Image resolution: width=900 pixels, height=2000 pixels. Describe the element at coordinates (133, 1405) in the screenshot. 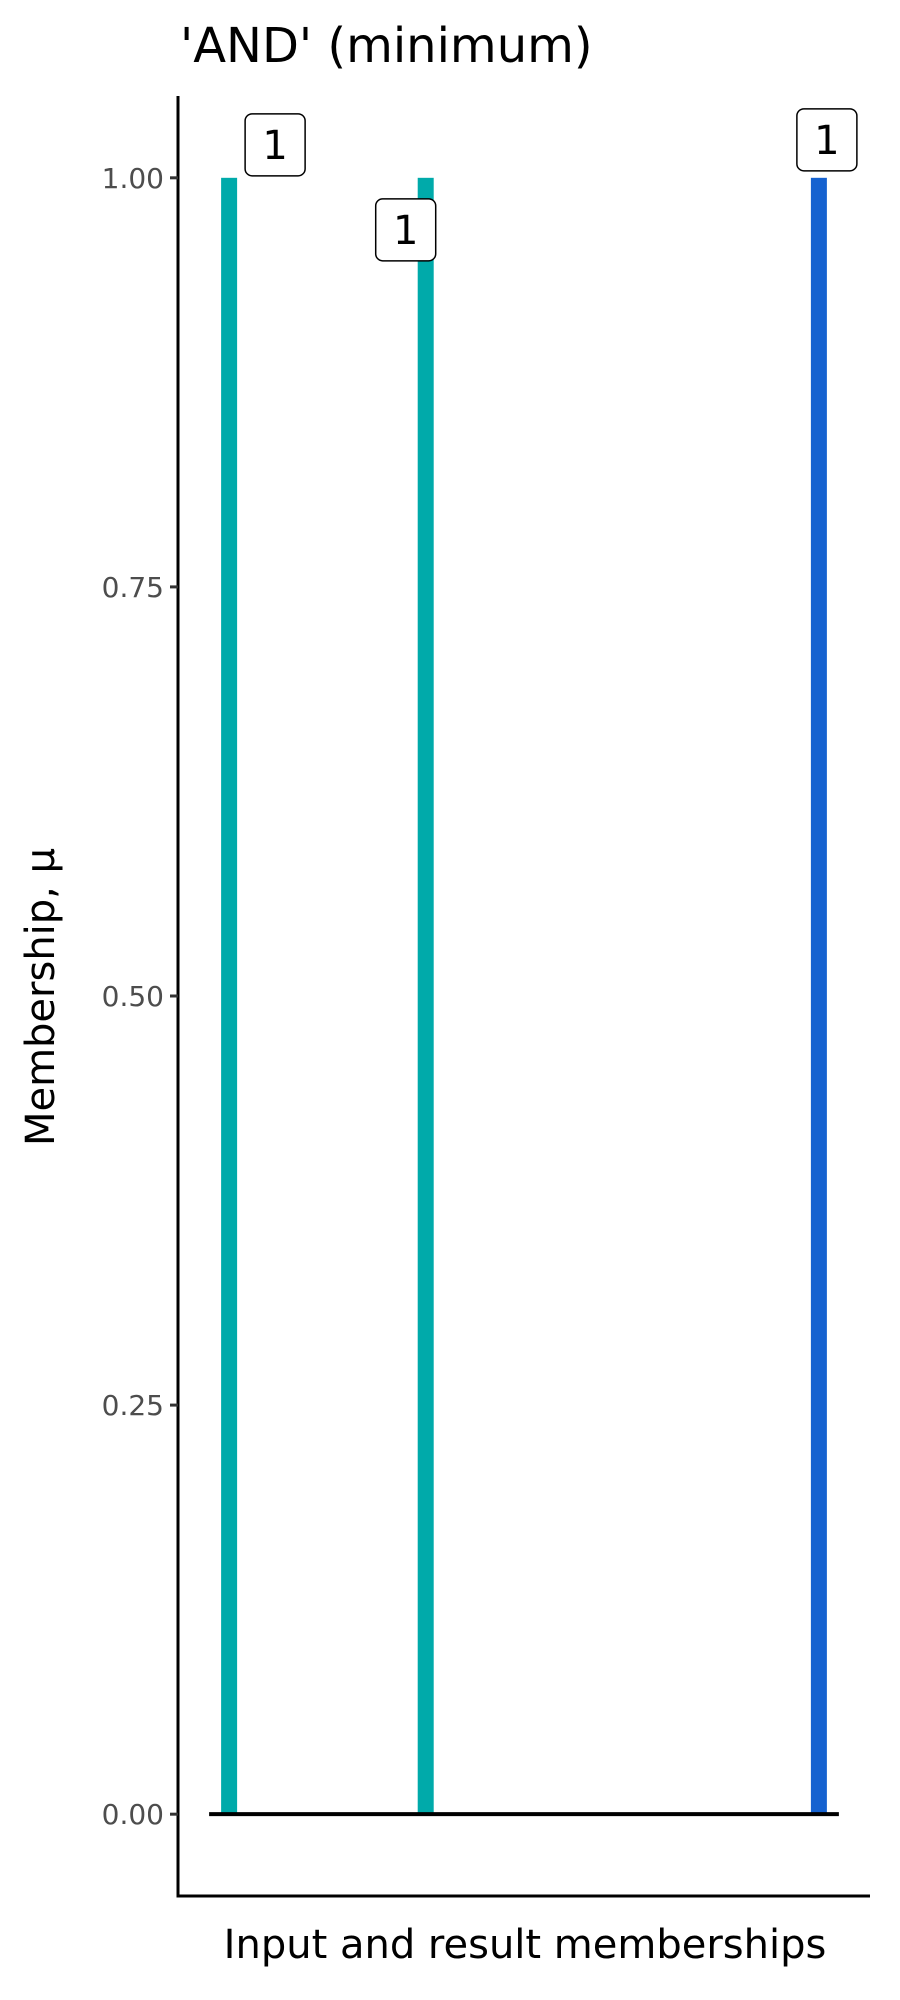

I see `y-tick-label: 0.25` at that location.